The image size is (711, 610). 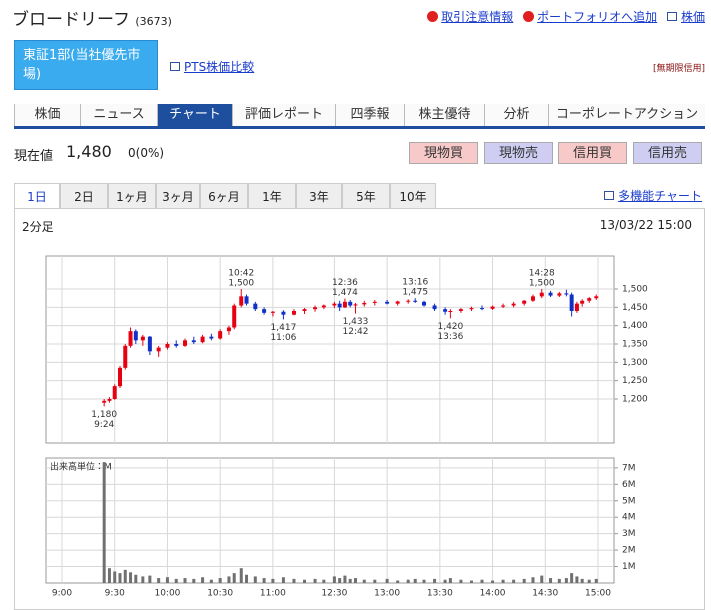 I want to click on x-tick-label: 14:30, so click(x=545, y=594).